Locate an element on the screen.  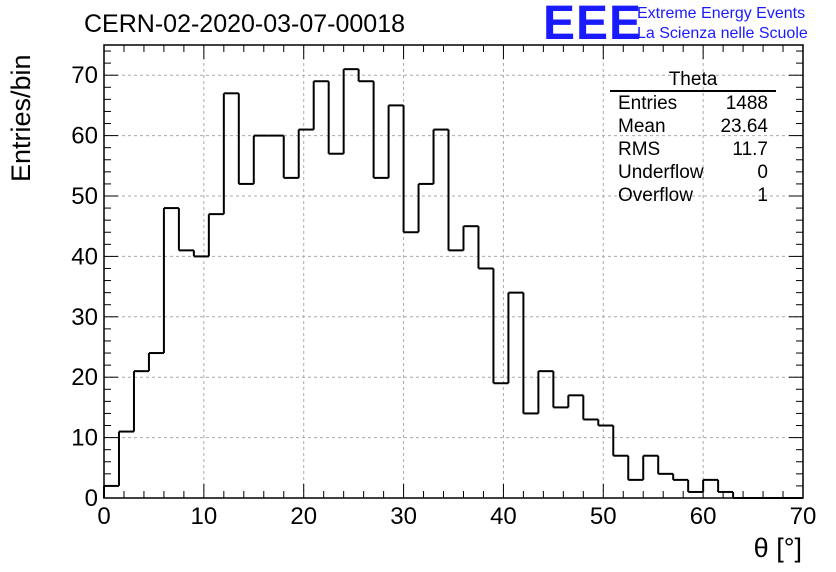
stats-label: Mean is located at coordinates (642, 126).